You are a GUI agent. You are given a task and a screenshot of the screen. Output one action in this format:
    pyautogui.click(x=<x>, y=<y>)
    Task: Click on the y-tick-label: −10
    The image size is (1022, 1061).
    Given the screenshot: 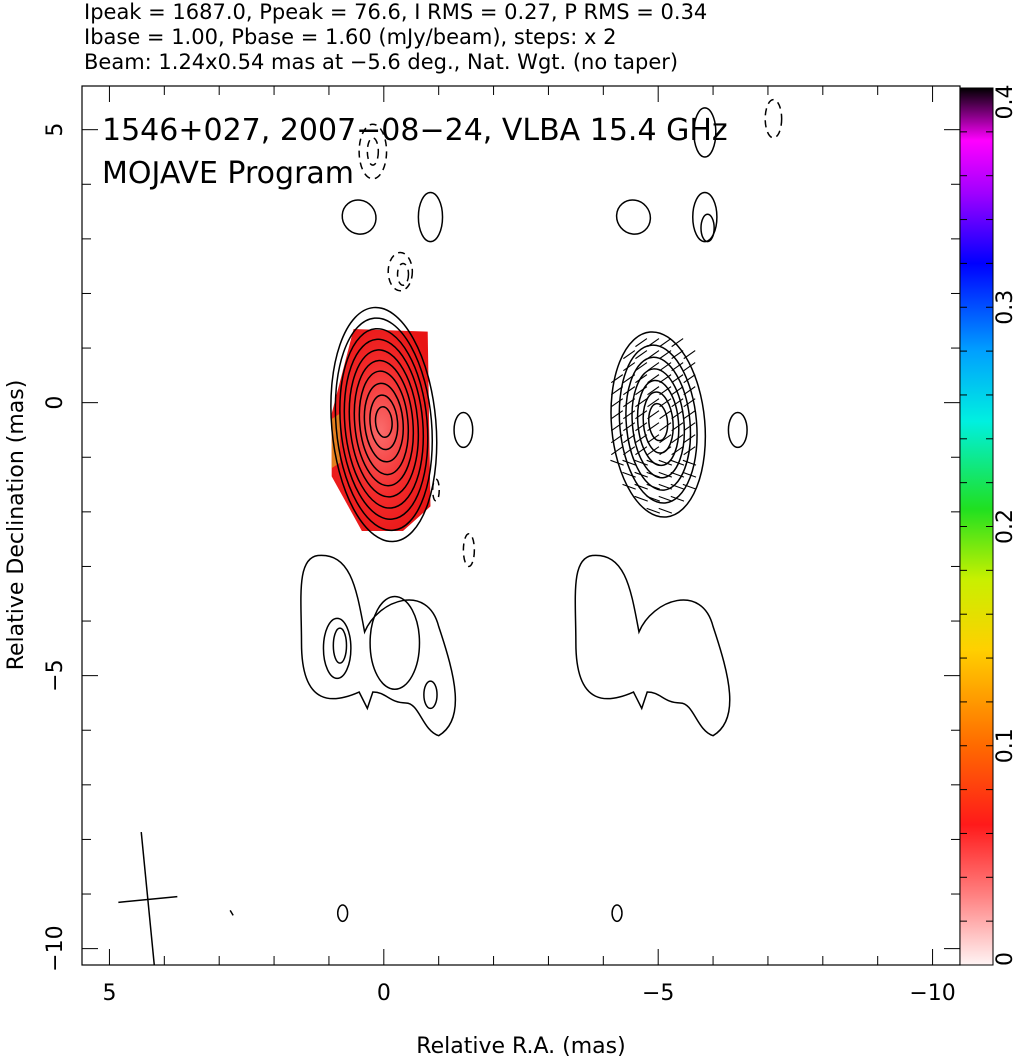 What is the action you would take?
    pyautogui.click(x=55, y=948)
    